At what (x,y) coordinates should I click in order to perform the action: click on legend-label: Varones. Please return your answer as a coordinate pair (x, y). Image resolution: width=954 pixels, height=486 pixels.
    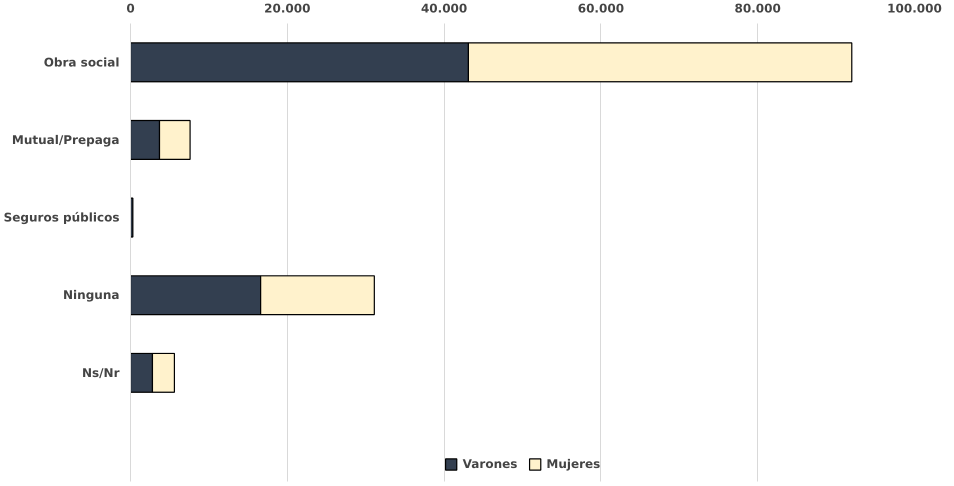
    Looking at the image, I should click on (490, 464).